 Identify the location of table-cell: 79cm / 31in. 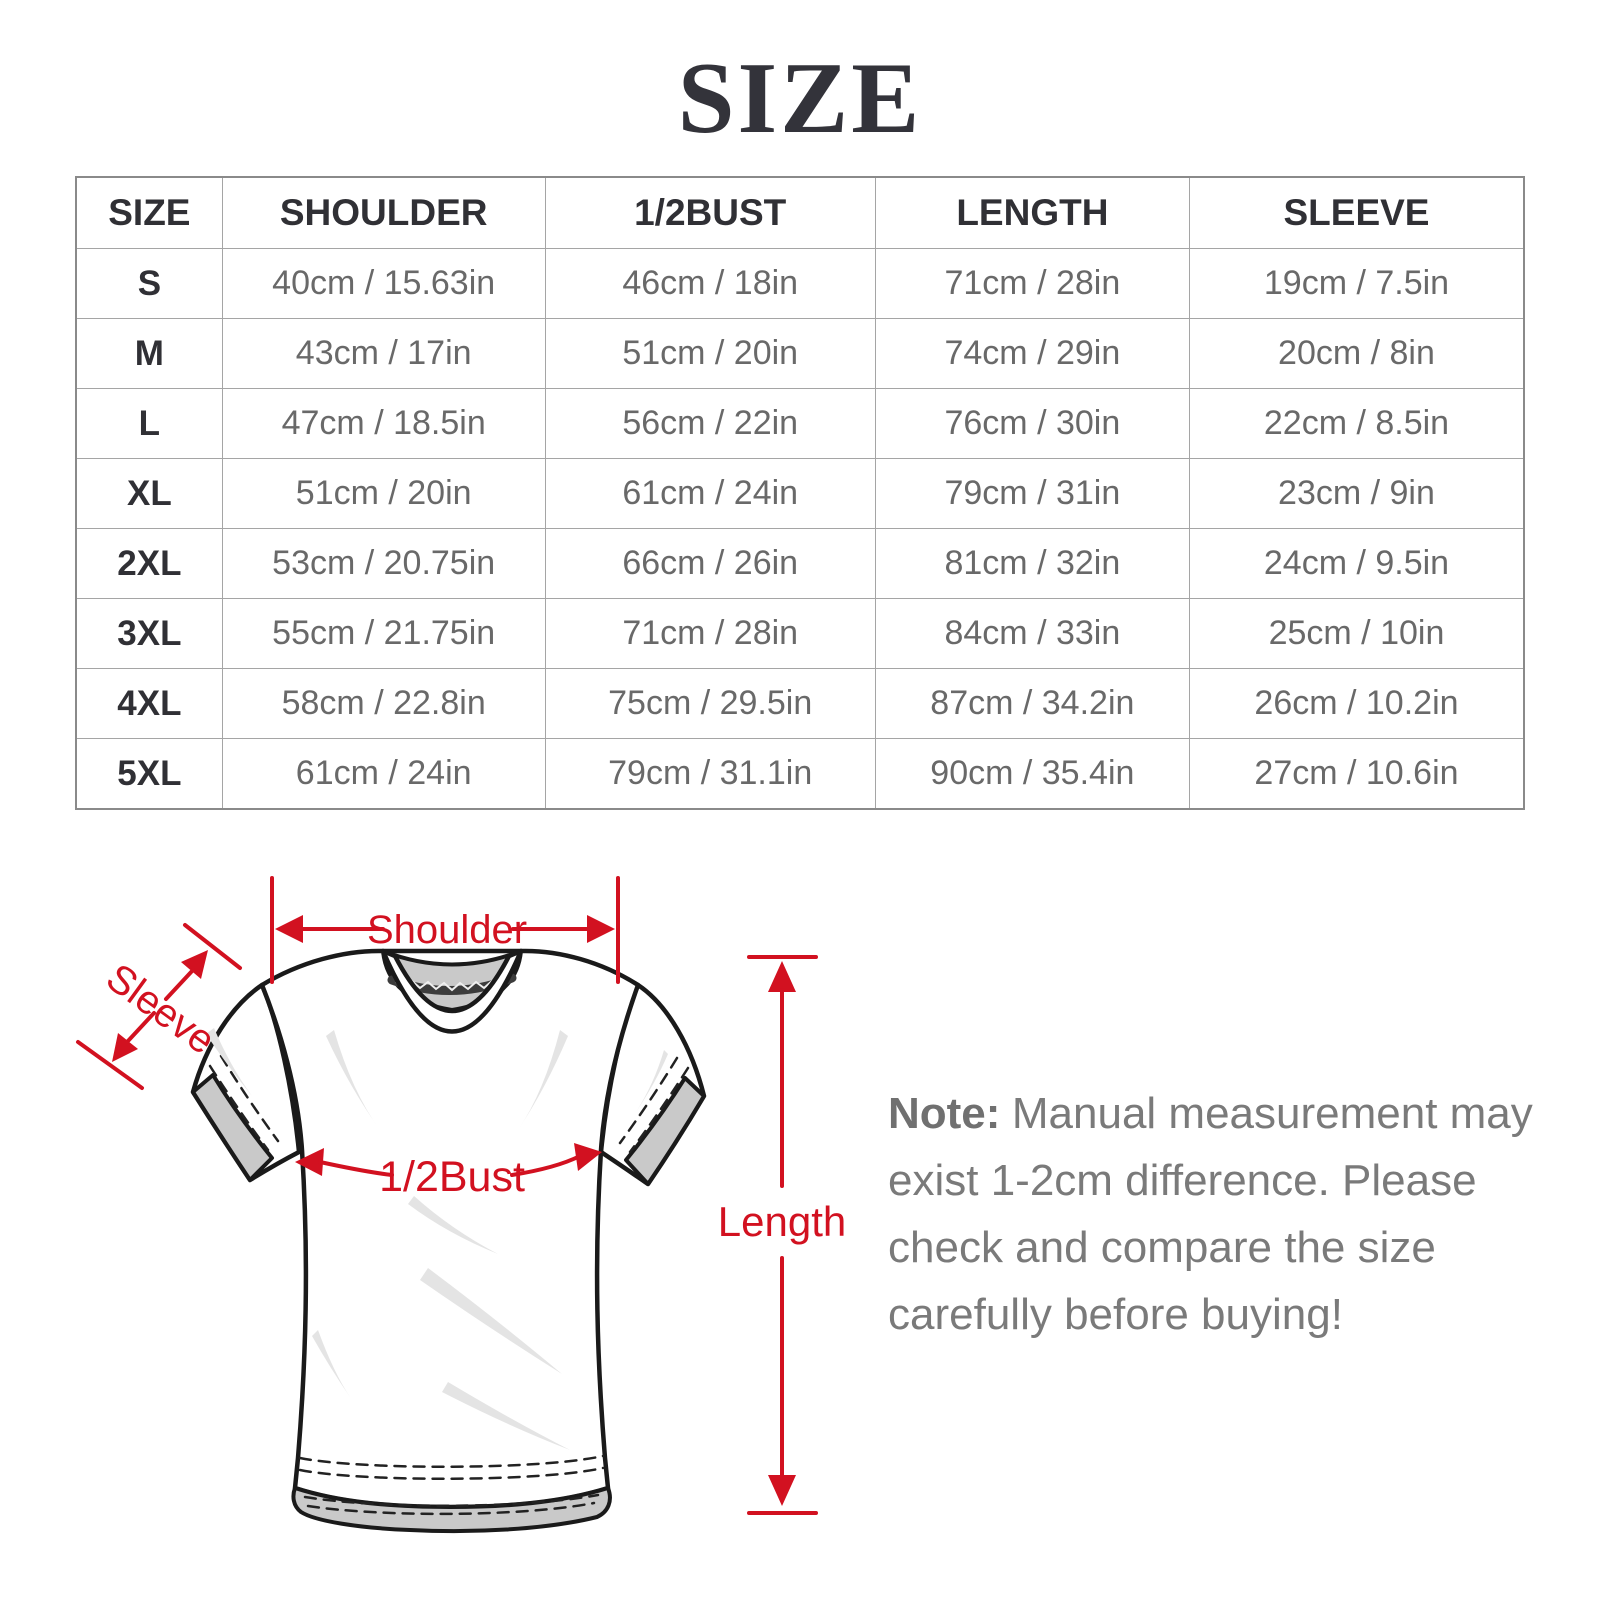
(1032, 493).